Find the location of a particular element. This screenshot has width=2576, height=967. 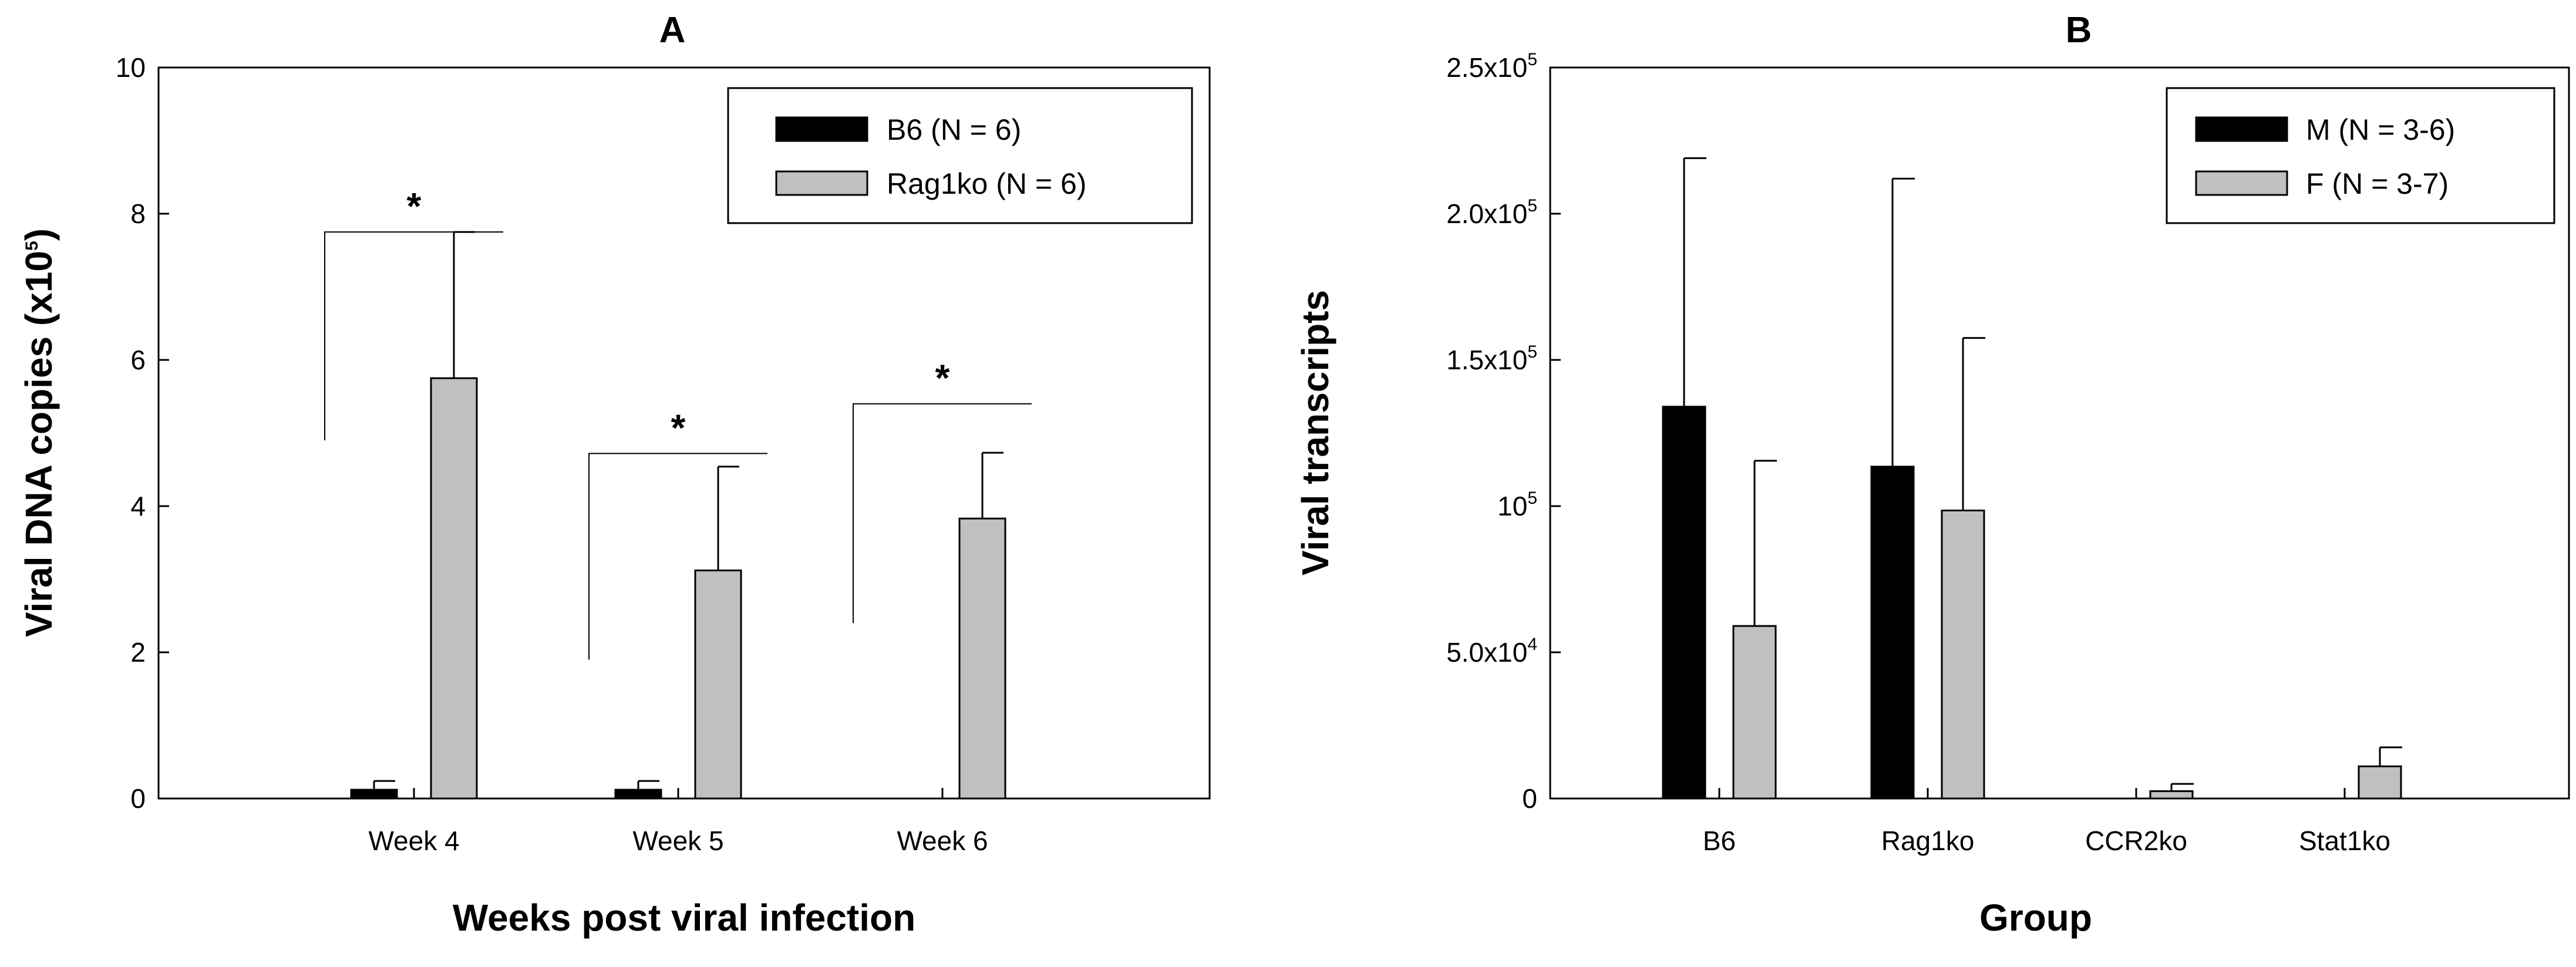

panel-b-legend: M (N = 3-6) F (N = 3-7) is located at coordinates (2360, 155).